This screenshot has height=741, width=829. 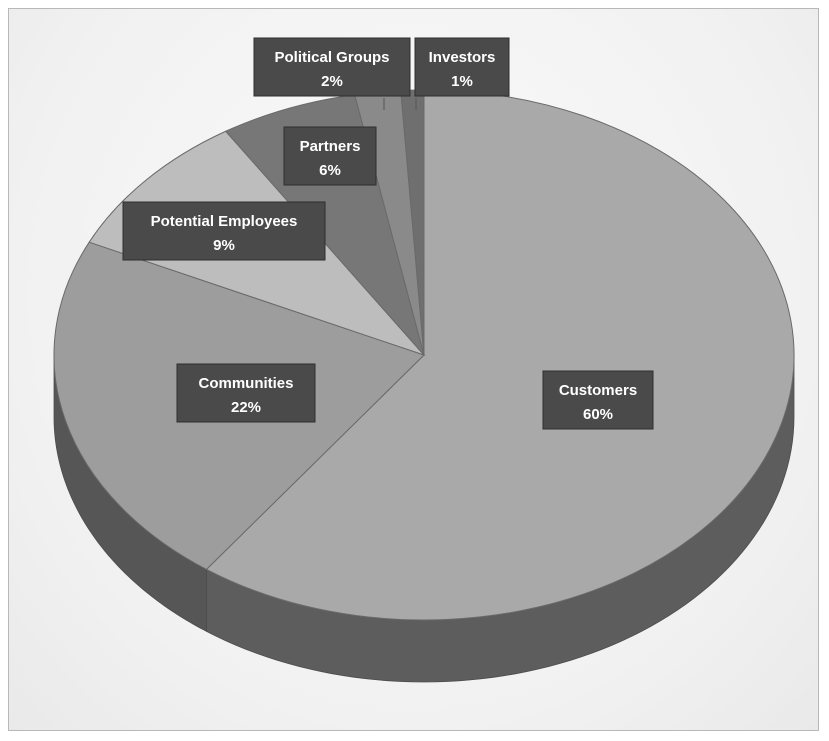 What do you see at coordinates (246, 407) in the screenshot?
I see `slice-value-label: 22%` at bounding box center [246, 407].